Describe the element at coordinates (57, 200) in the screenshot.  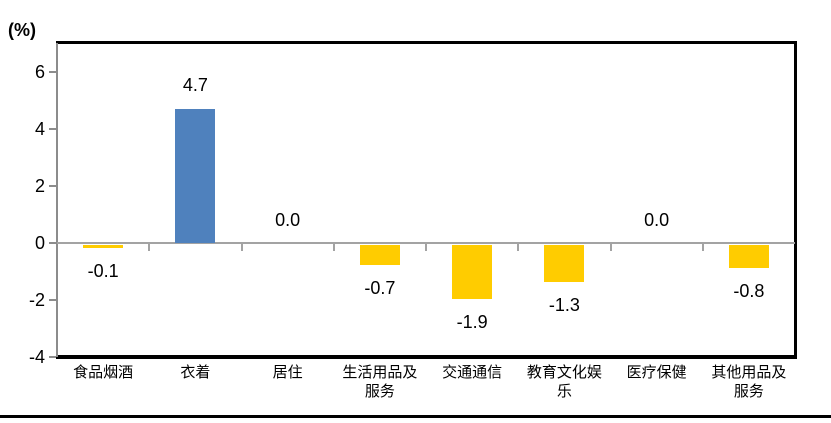
I see `y-axis-line` at that location.